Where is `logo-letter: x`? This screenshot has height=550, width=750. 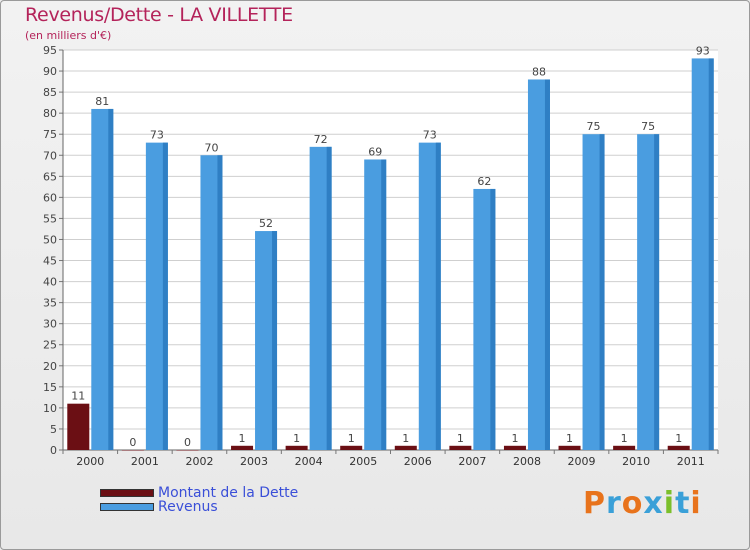 logo-letter: x is located at coordinates (653, 503).